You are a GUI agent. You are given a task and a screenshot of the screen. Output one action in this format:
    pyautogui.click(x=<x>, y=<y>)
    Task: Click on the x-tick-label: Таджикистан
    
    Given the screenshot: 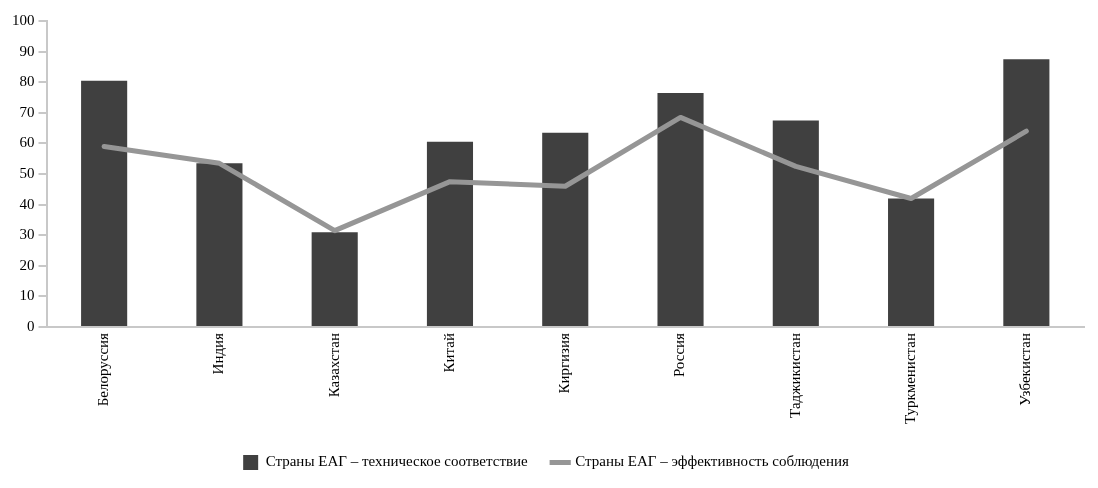 What is the action you would take?
    pyautogui.click(x=794, y=375)
    